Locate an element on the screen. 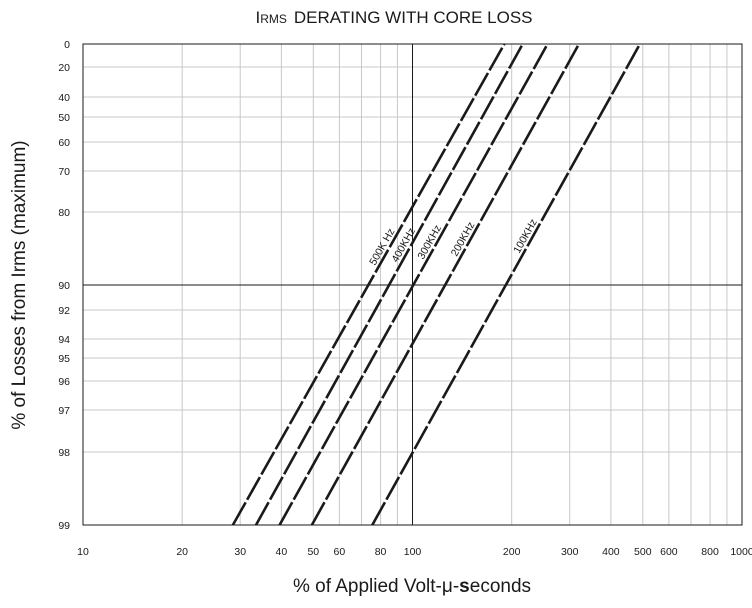 This screenshot has width=752, height=608. x-tick-label: 50 is located at coordinates (313, 552).